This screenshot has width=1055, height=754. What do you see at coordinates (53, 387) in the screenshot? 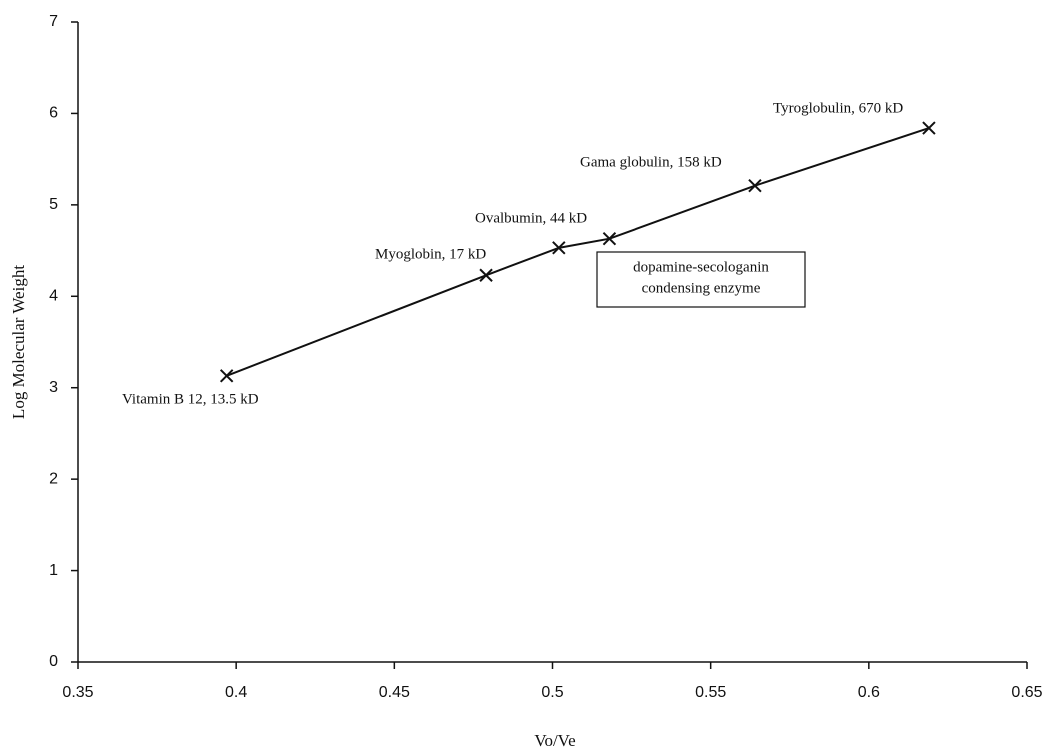
I see `y-tick-label: 3` at bounding box center [53, 387].